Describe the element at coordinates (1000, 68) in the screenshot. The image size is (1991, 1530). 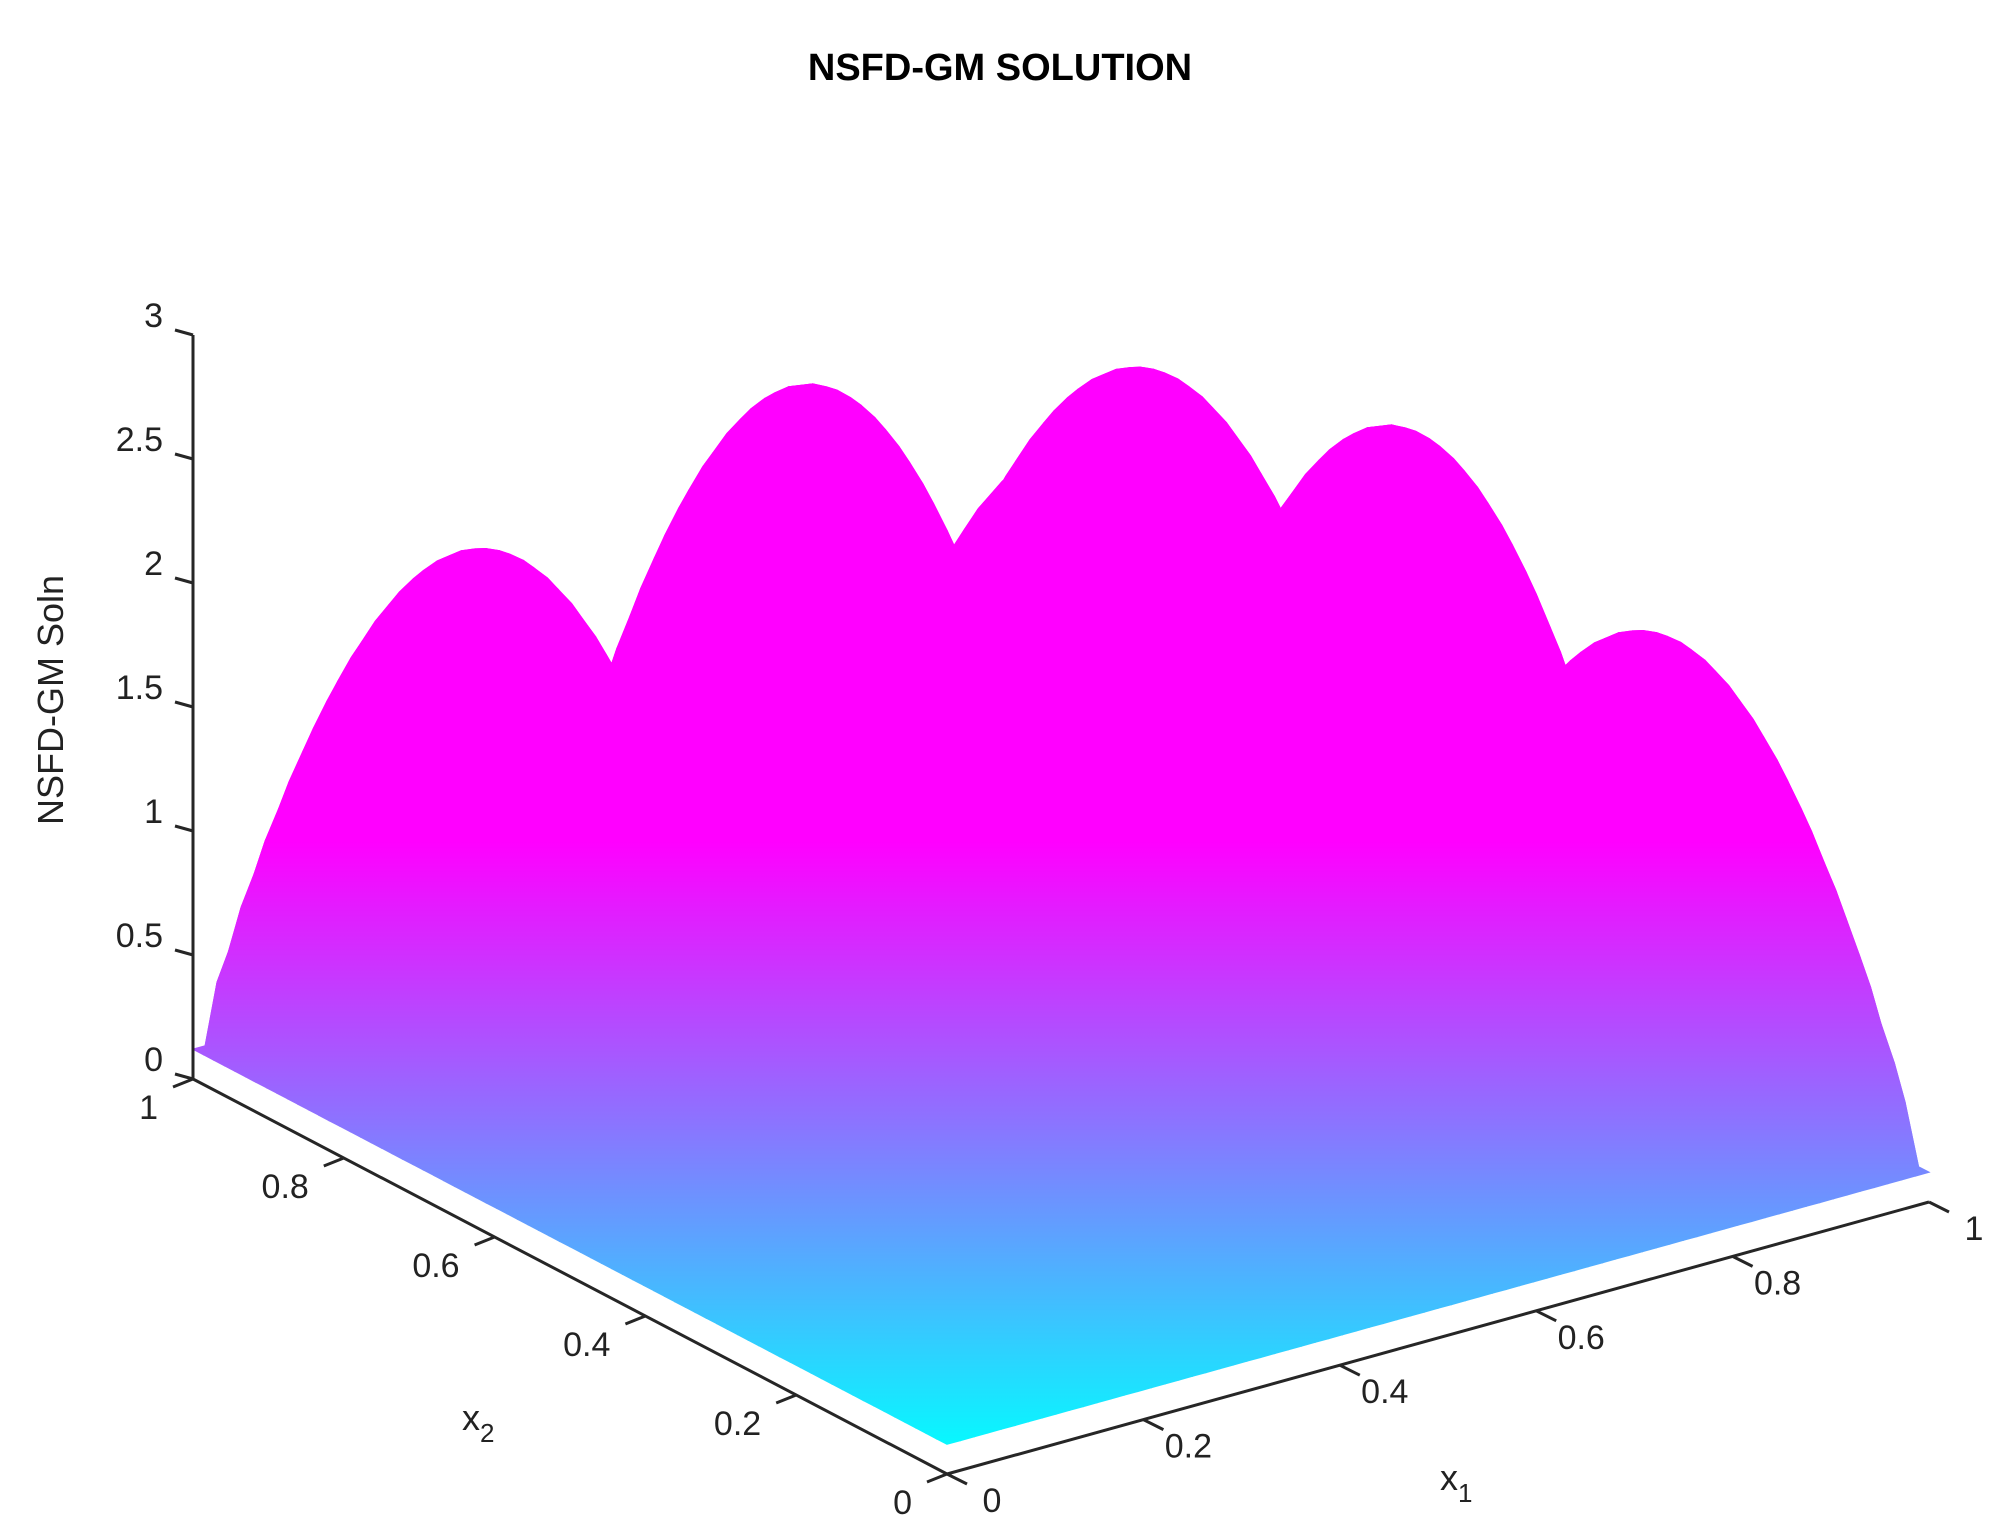
I see `chart-title: NSFD-GM SOLUTION` at that location.